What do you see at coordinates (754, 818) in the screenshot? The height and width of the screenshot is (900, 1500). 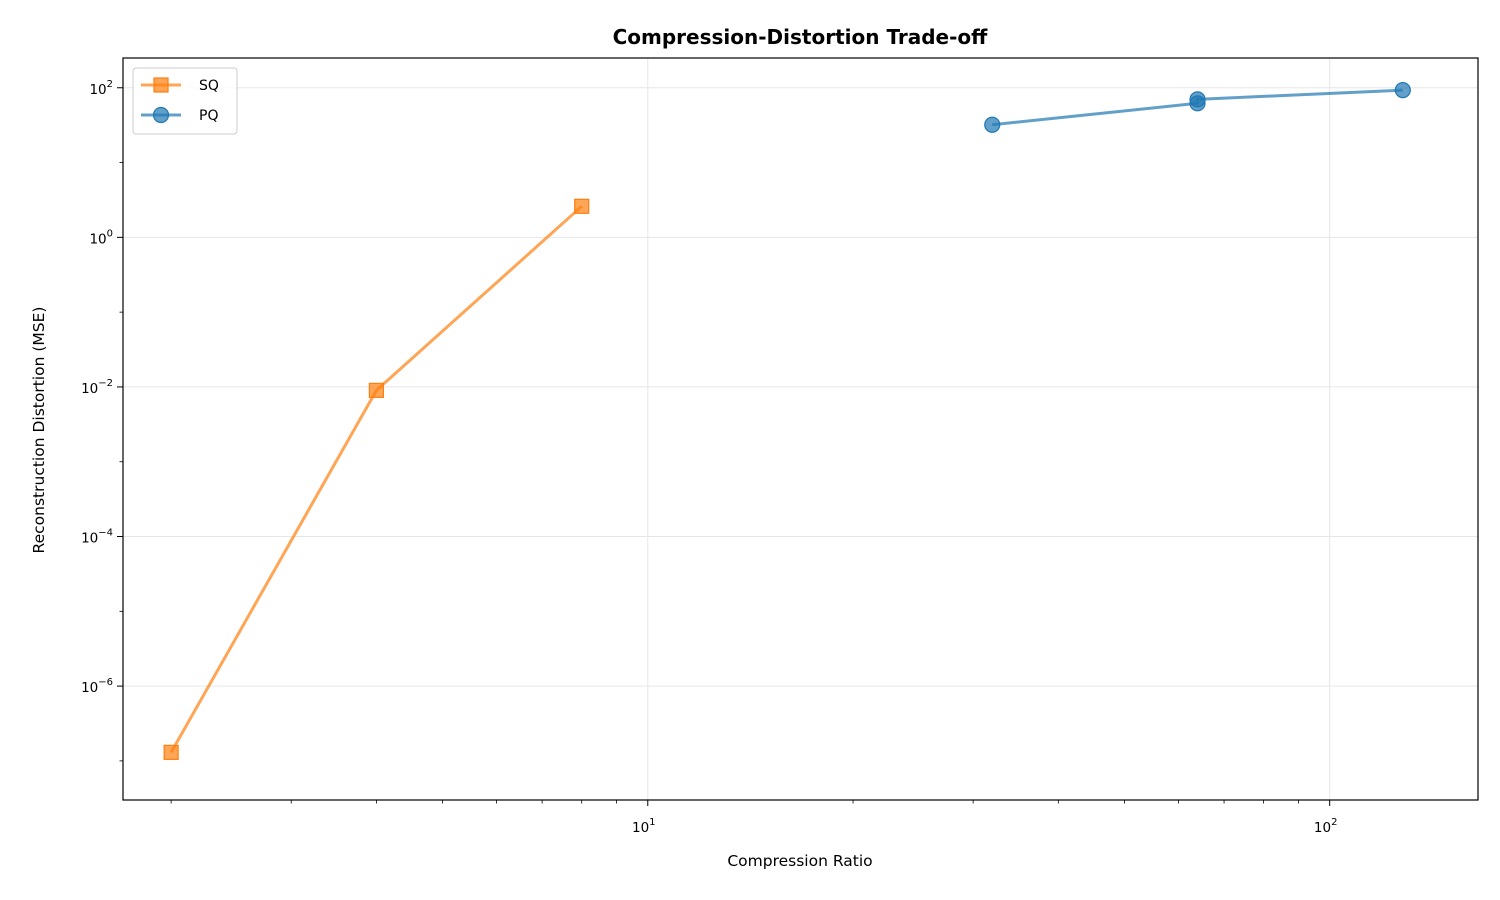 I see `x-axis-ticks: 10¹ 10²` at bounding box center [754, 818].